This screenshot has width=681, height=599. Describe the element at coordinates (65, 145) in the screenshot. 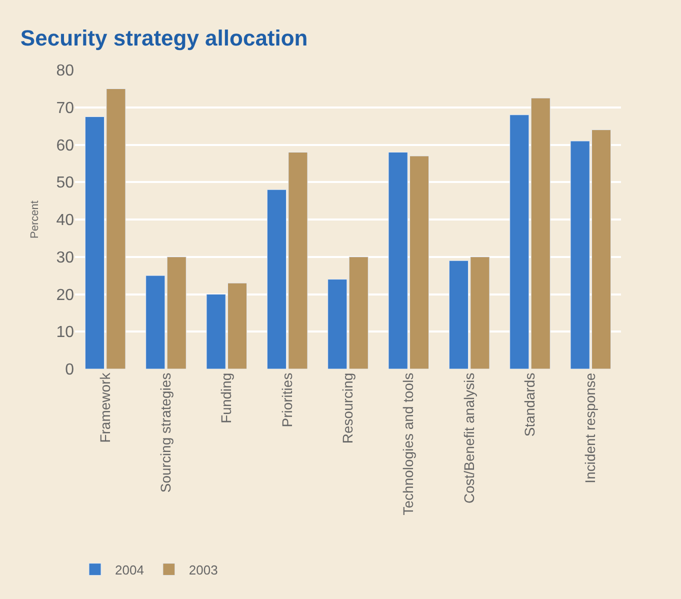

I see `y-tick-label: 60` at that location.